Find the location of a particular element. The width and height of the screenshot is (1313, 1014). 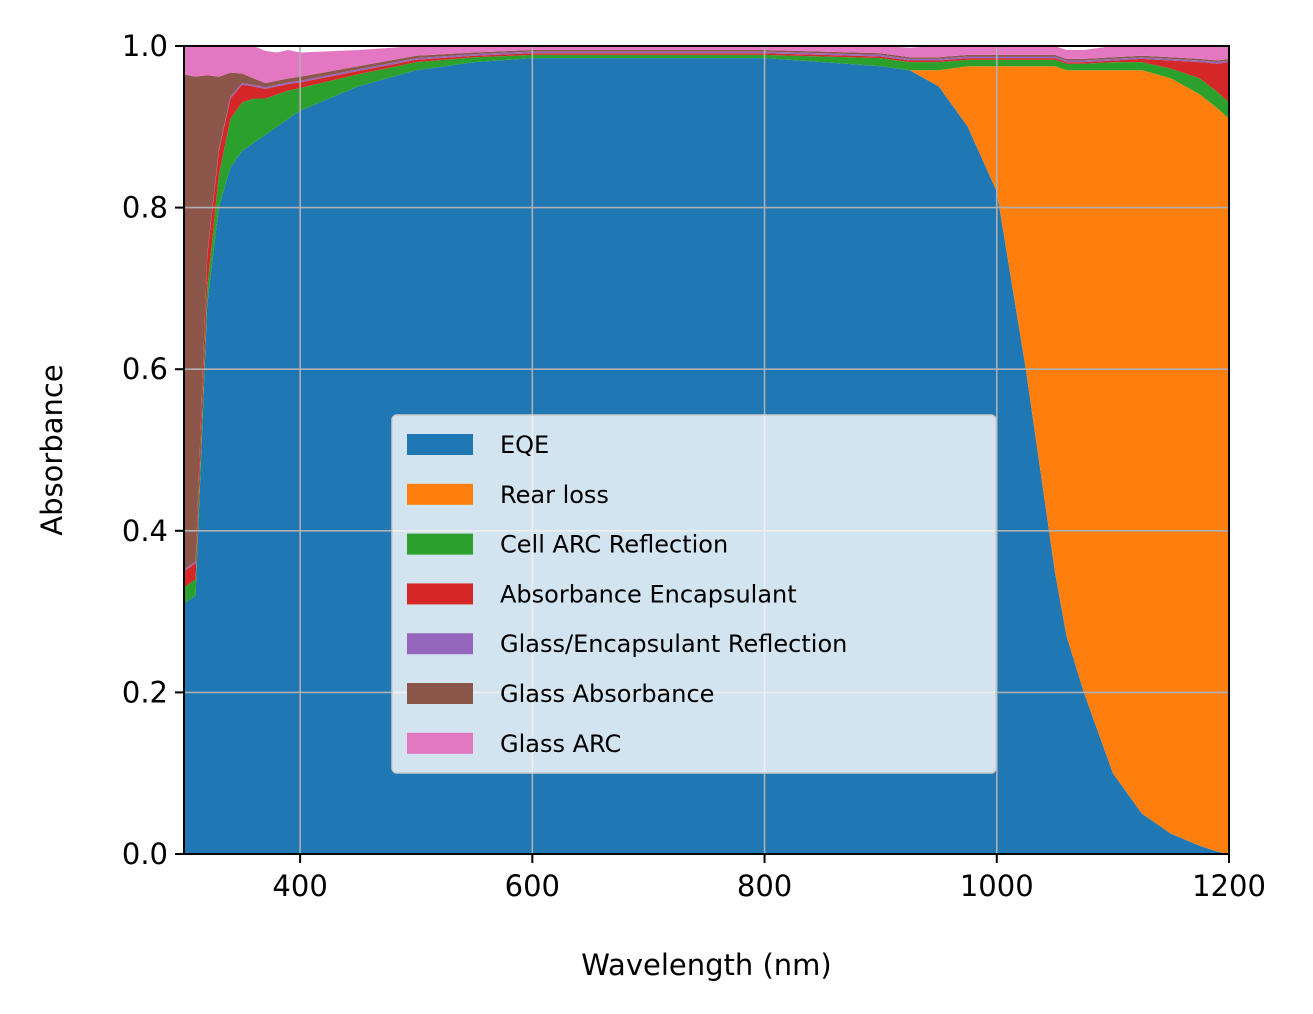

legend-label-glass-encapsulant-reflection: Glass/Encapsulant Reflection is located at coordinates (673, 644).